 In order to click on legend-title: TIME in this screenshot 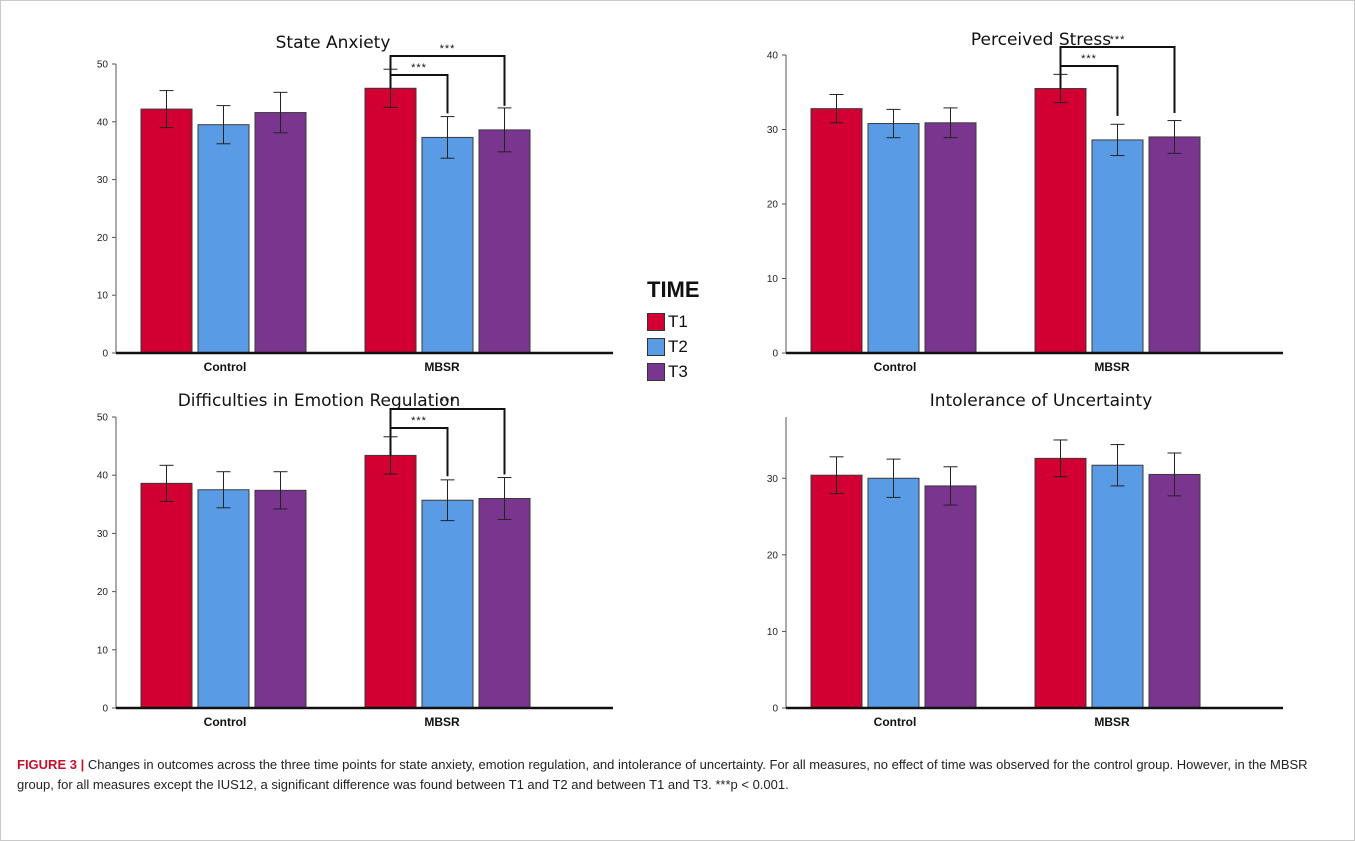, I will do `click(673, 289)`.